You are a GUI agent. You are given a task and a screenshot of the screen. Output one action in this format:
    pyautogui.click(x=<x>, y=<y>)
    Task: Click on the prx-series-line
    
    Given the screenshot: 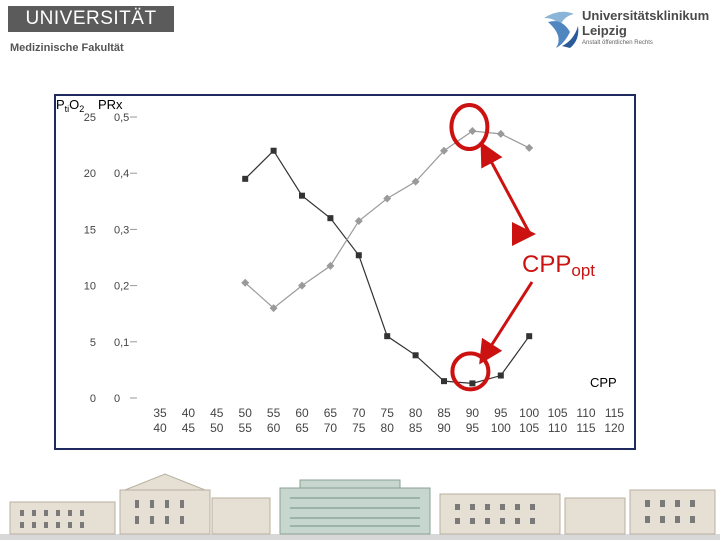 What is the action you would take?
    pyautogui.click(x=387, y=219)
    